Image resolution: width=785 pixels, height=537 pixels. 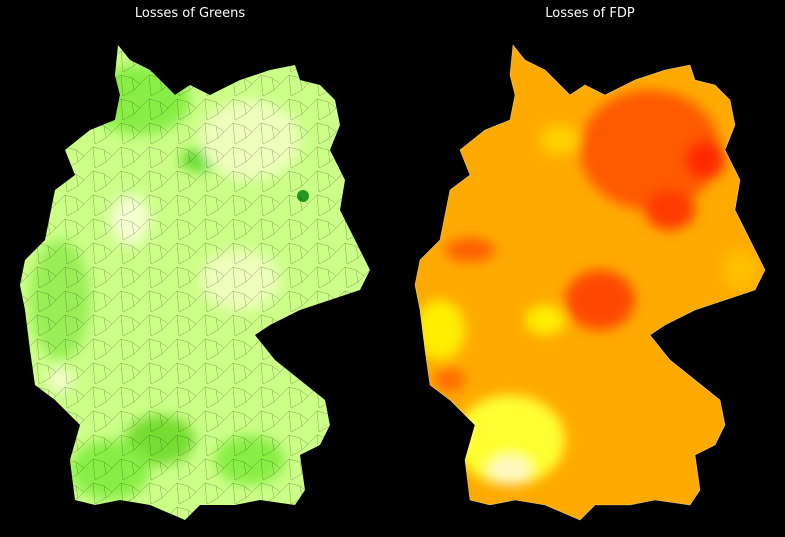 What do you see at coordinates (190, 13) in the screenshot?
I see `panel-title: Losses of Greens` at bounding box center [190, 13].